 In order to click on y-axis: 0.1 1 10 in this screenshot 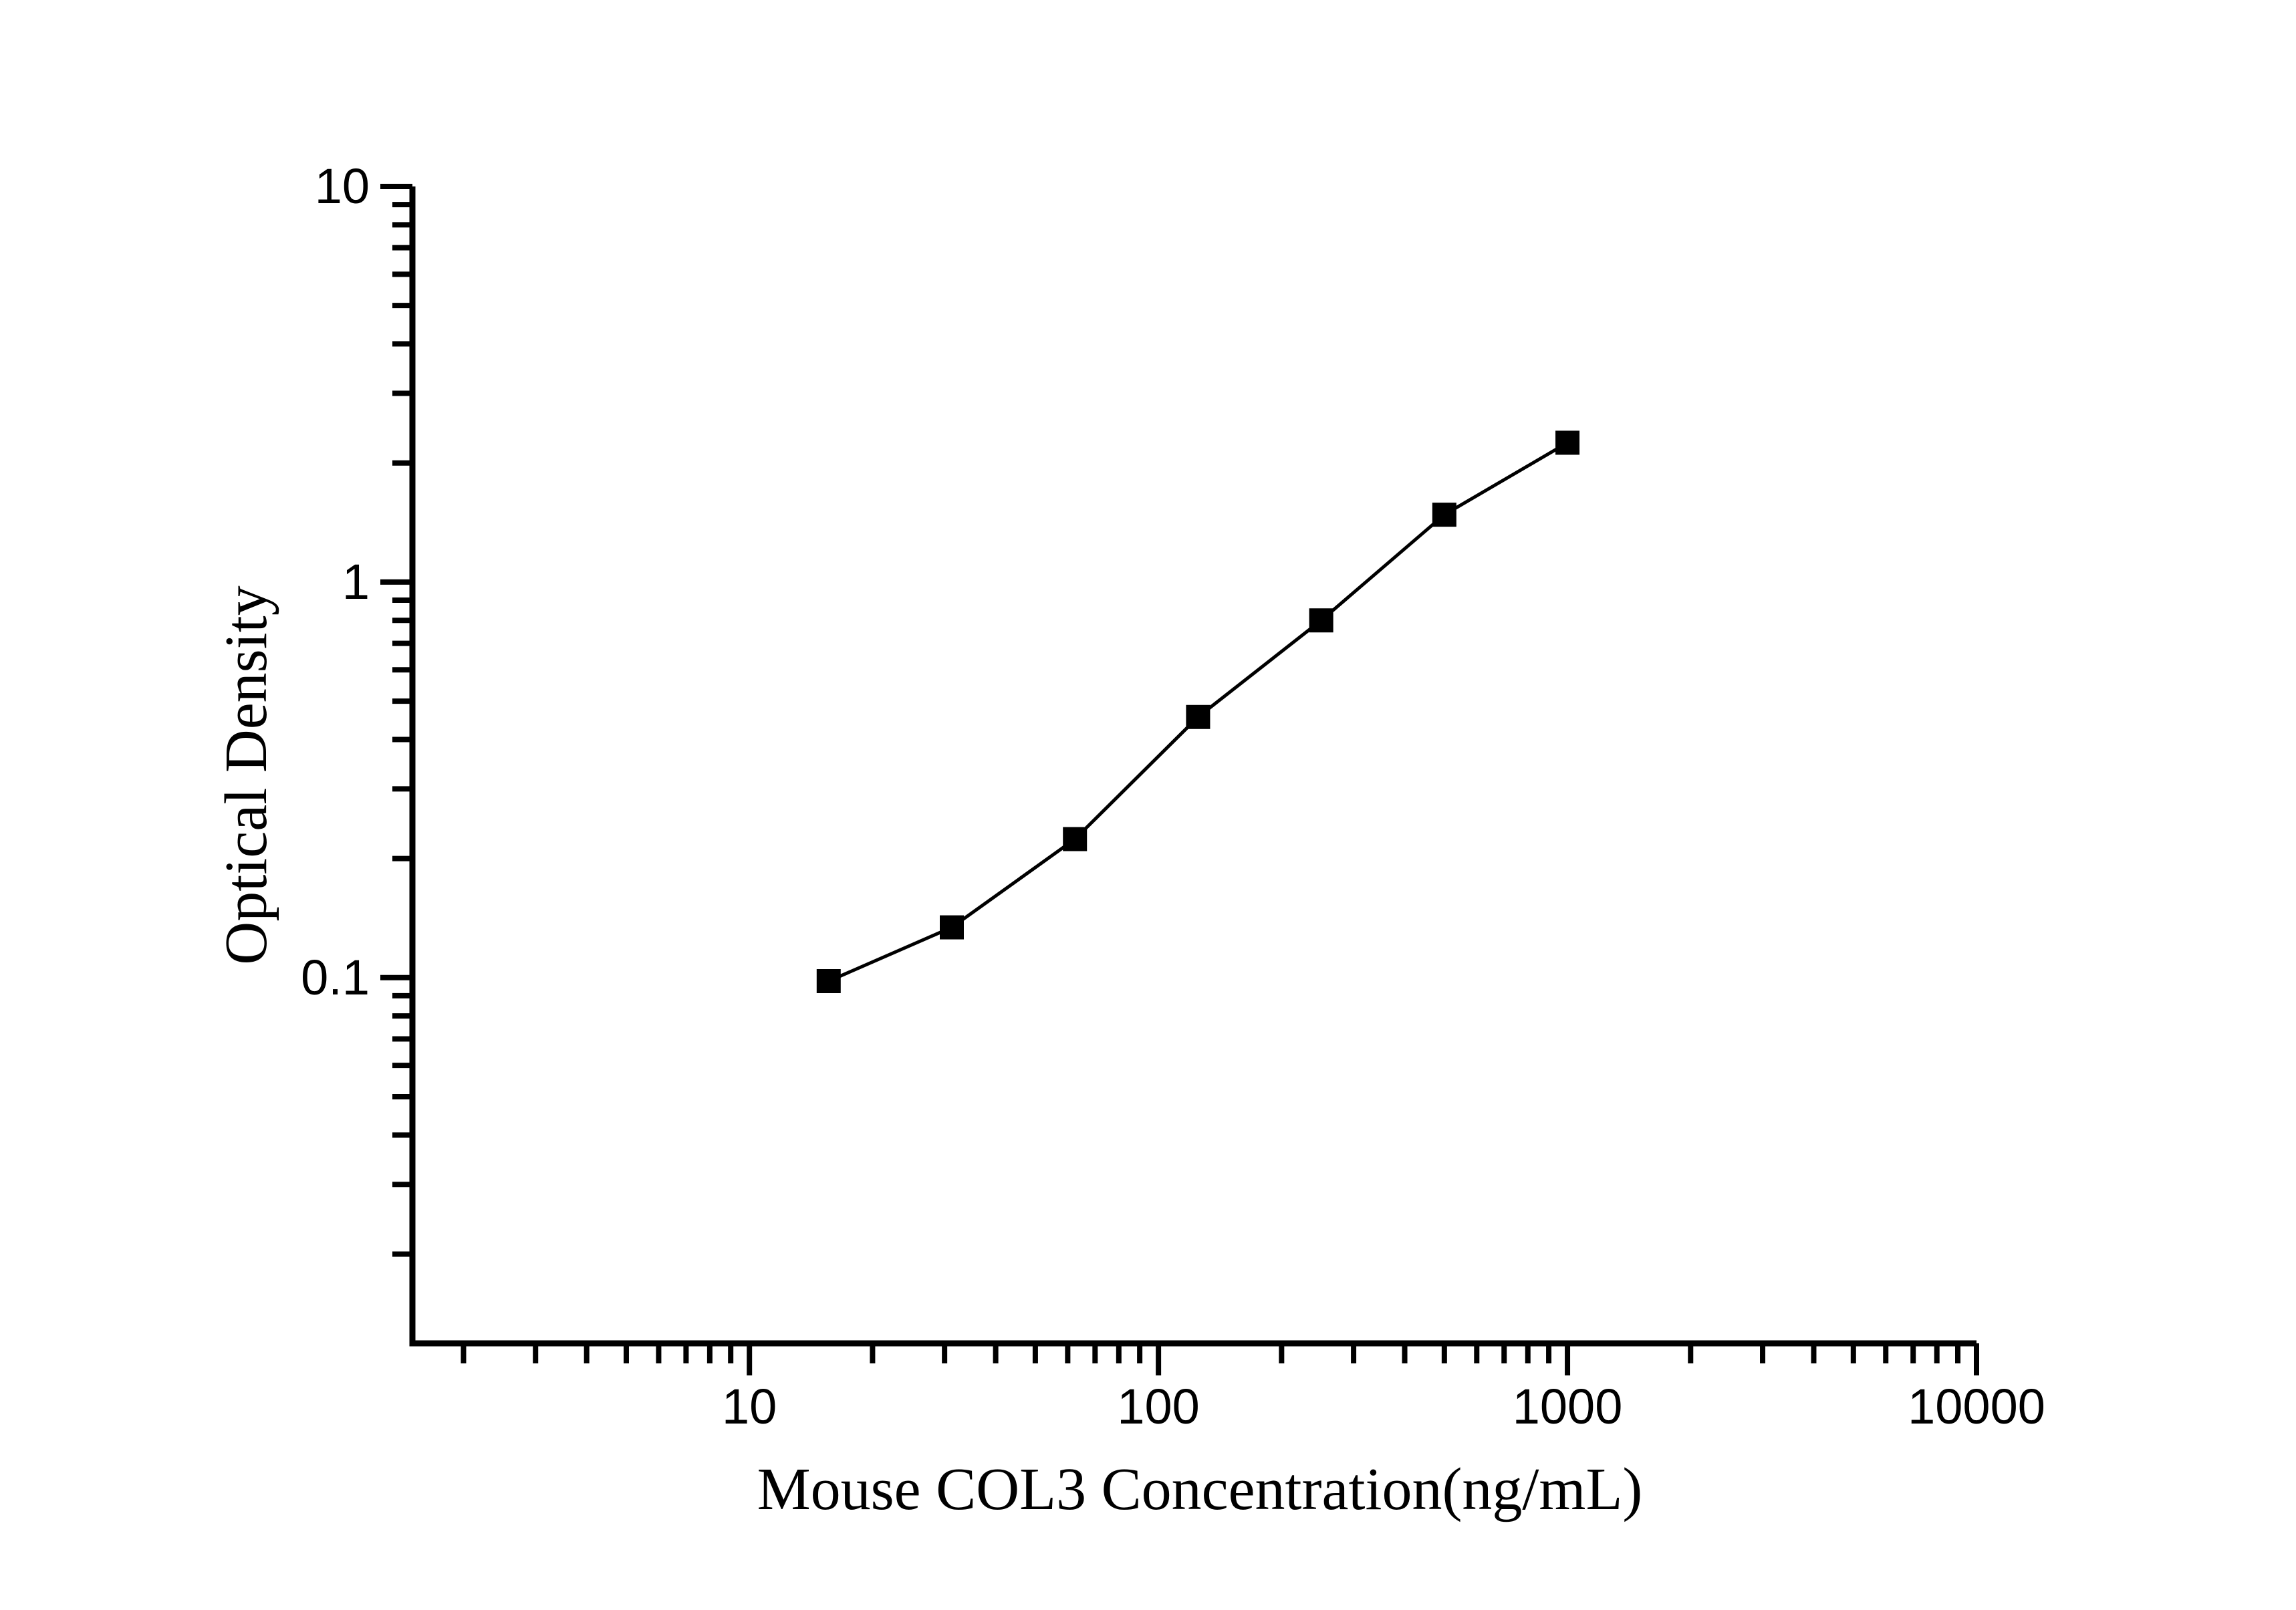, I will do `click(358, 752)`.